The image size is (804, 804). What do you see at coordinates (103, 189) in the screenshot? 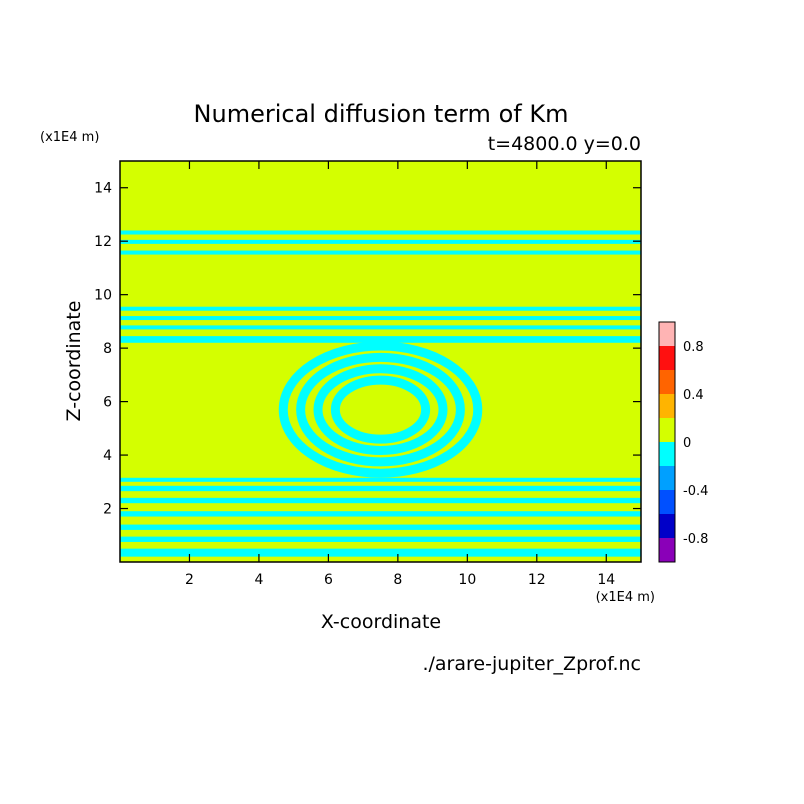
I see `y-tick-label: 14` at bounding box center [103, 189].